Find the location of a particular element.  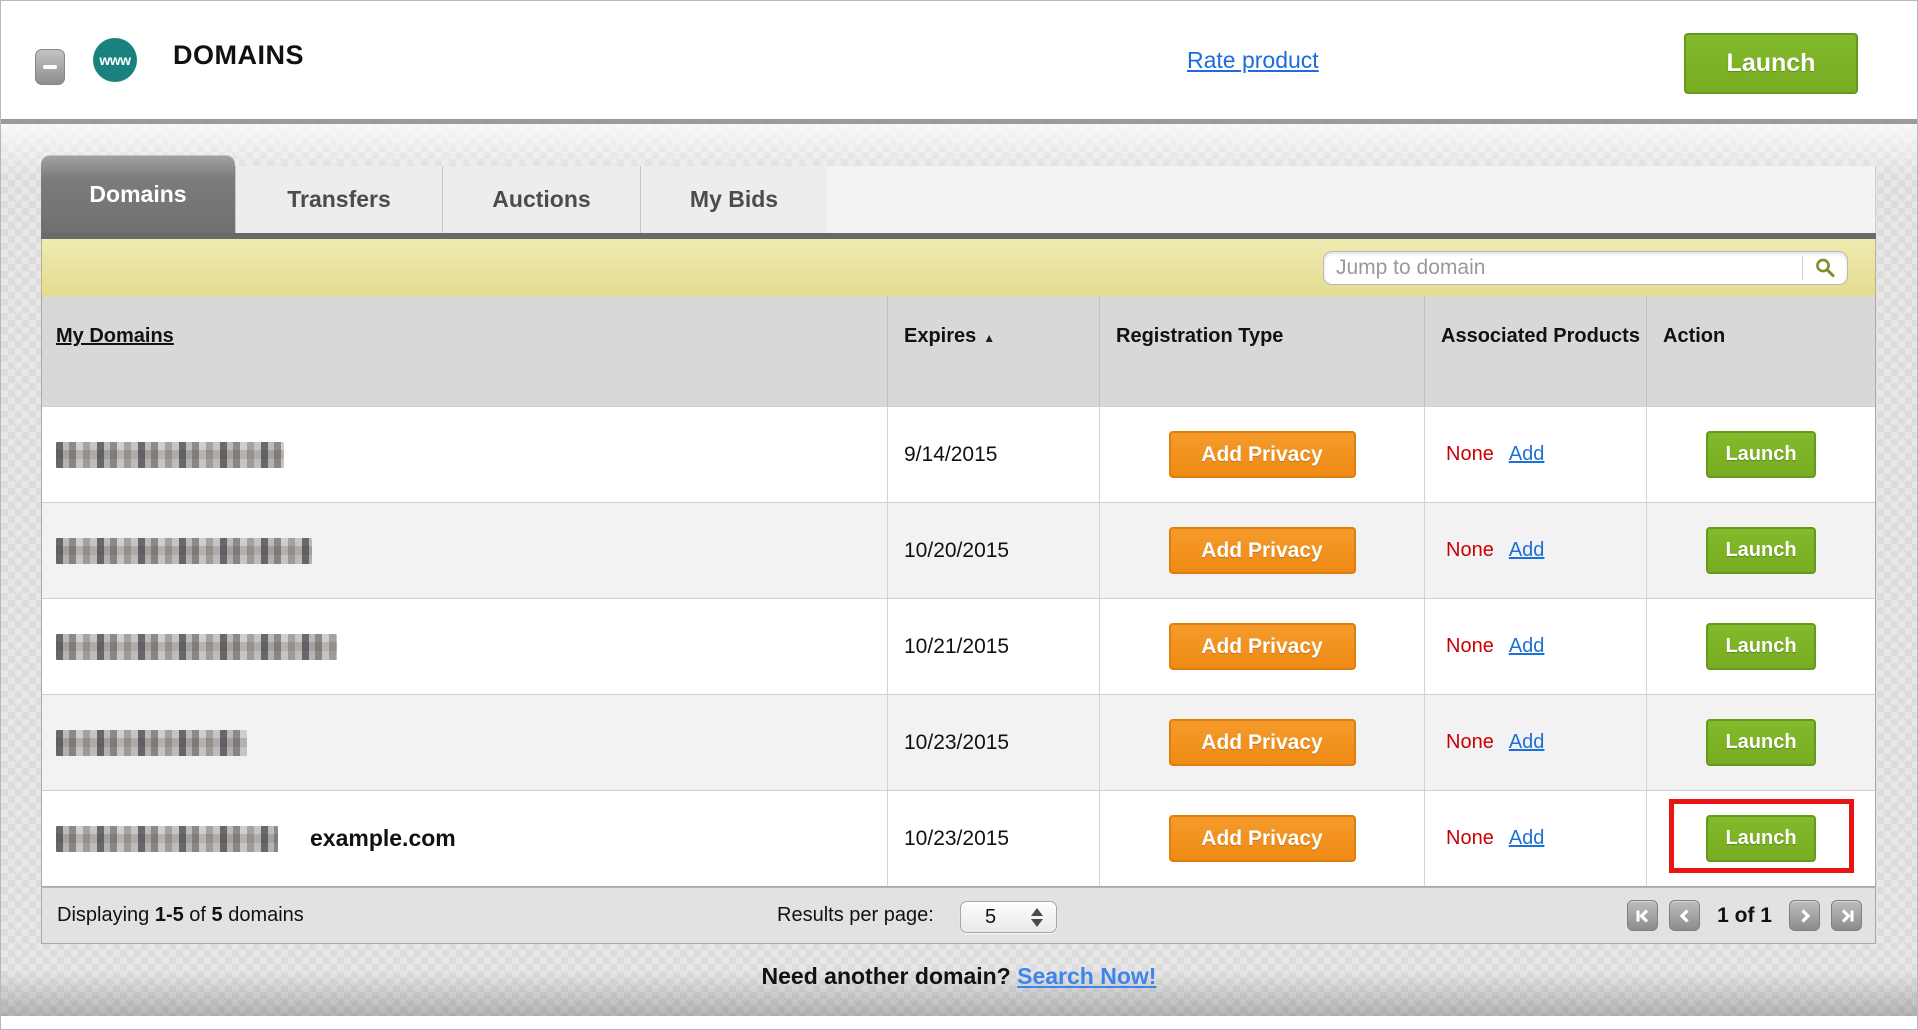

collapse-button is located at coordinates (50, 67).